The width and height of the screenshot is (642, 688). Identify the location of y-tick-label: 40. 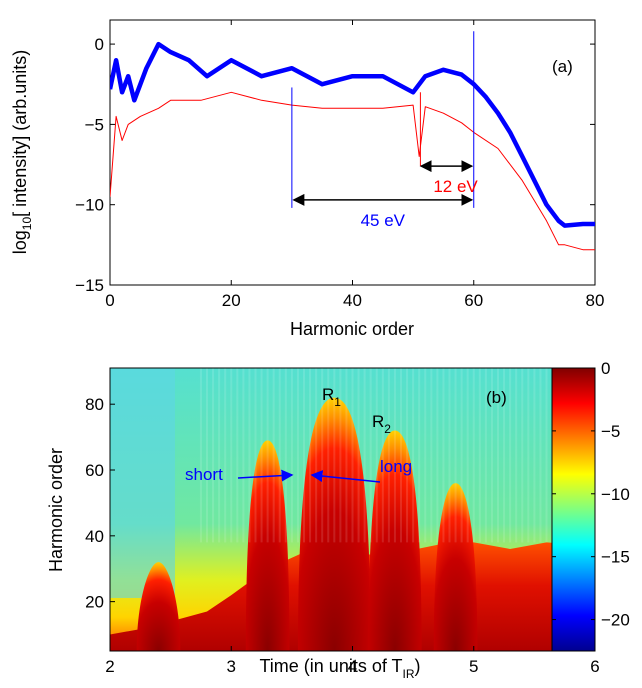
(94, 536).